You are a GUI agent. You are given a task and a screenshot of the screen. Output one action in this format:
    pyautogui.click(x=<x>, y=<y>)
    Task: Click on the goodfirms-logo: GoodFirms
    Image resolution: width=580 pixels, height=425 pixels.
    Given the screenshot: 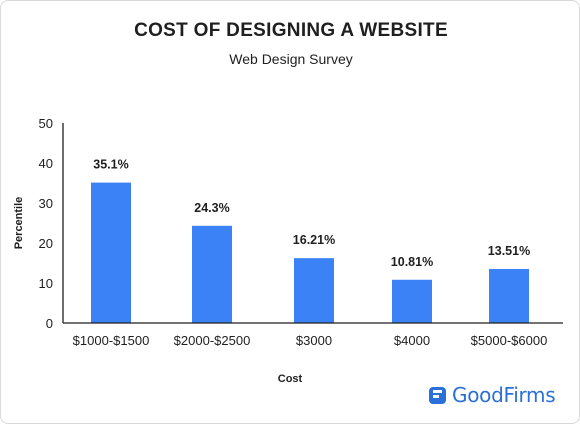 What is the action you would take?
    pyautogui.click(x=492, y=395)
    